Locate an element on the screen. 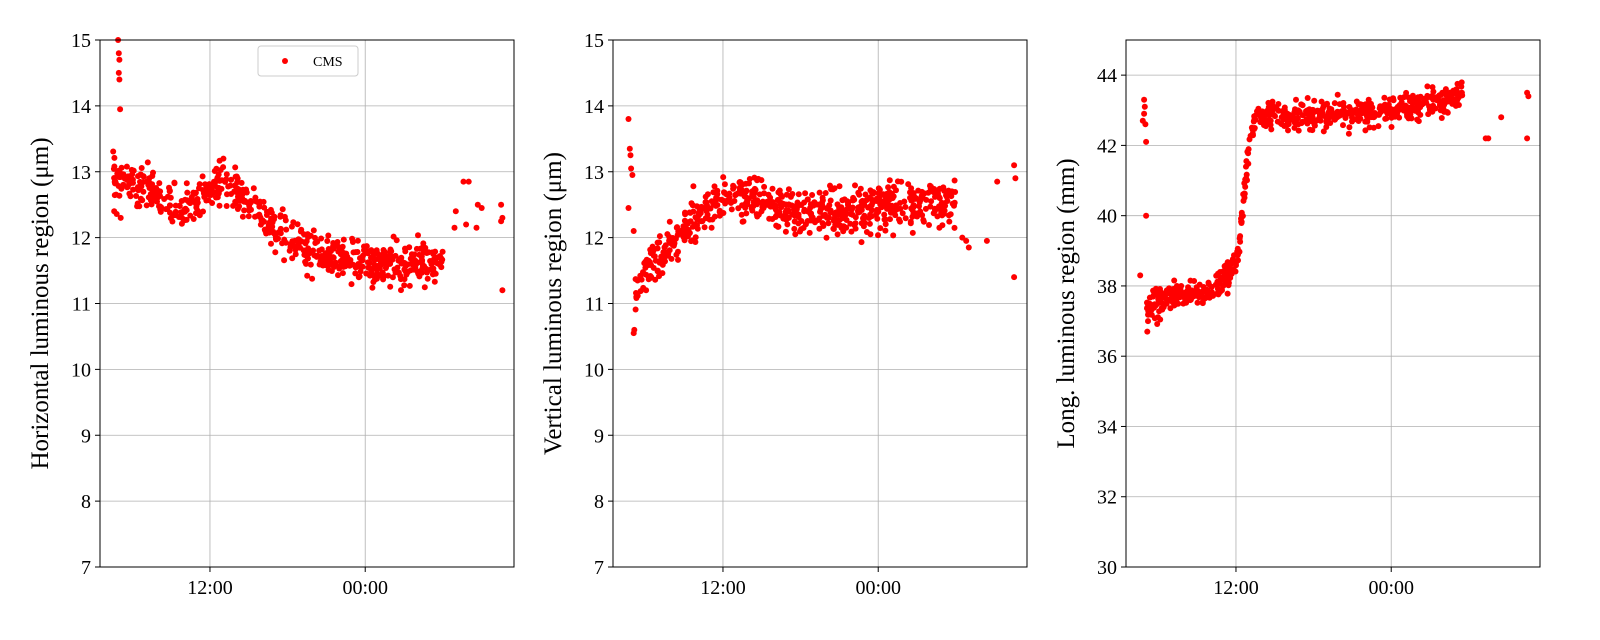 The image size is (1600, 640). y-axis-title: Vertical luminous region (μm) is located at coordinates (553, 303).